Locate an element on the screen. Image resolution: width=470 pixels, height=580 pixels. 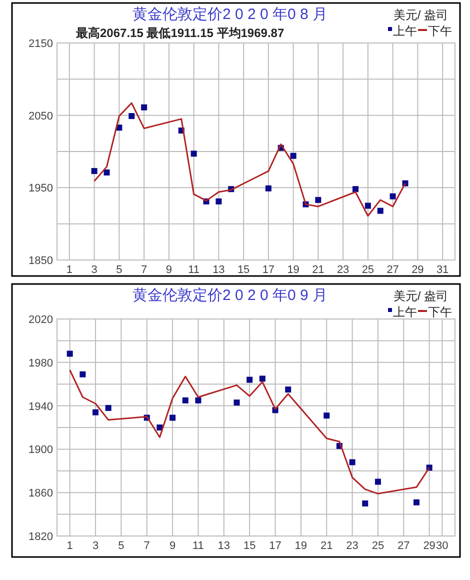
chart-title: 黄金伦敦定价2 0 2 0 年0 8 月 is located at coordinates (230, 14).